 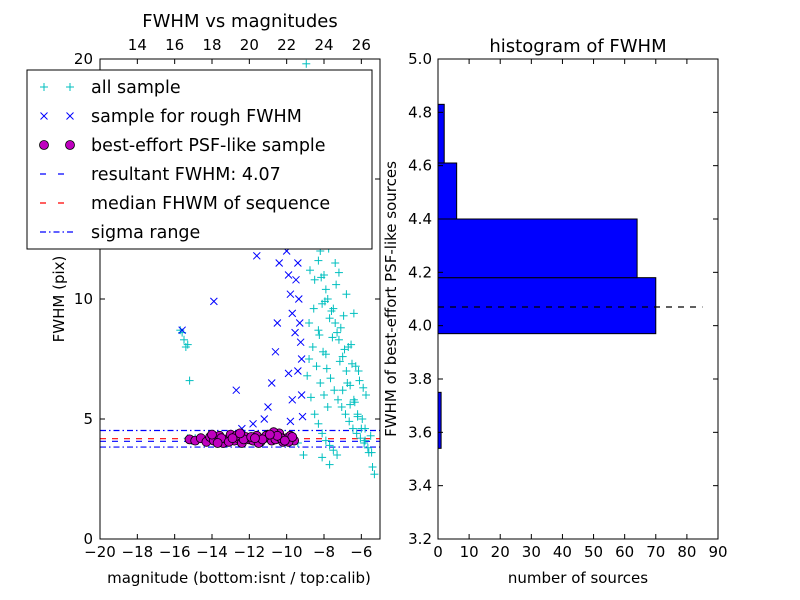 What do you see at coordinates (83, 59) in the screenshot?
I see `y-tick-label: 20` at bounding box center [83, 59].